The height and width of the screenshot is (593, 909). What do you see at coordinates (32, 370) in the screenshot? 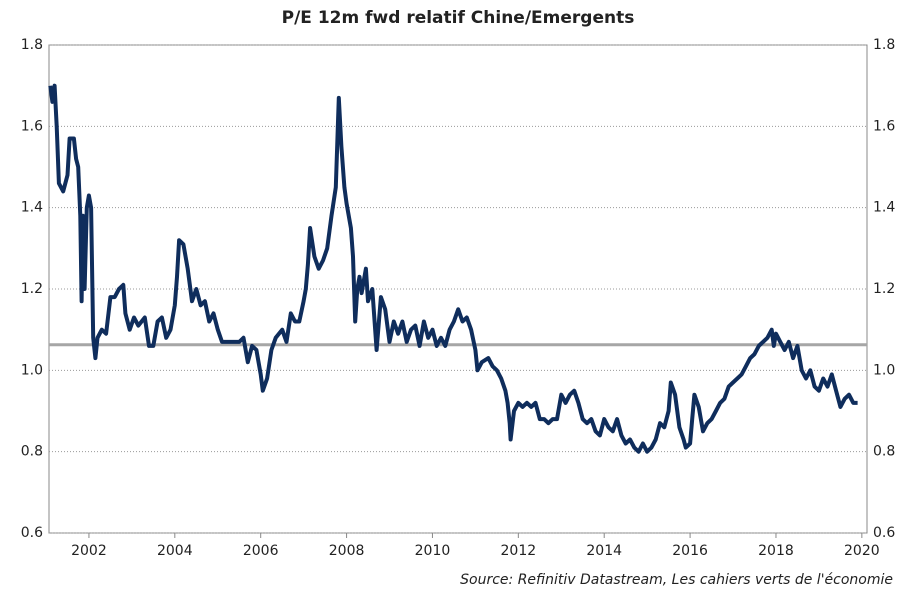
I see `y-tick-label: 1.0` at bounding box center [32, 370].